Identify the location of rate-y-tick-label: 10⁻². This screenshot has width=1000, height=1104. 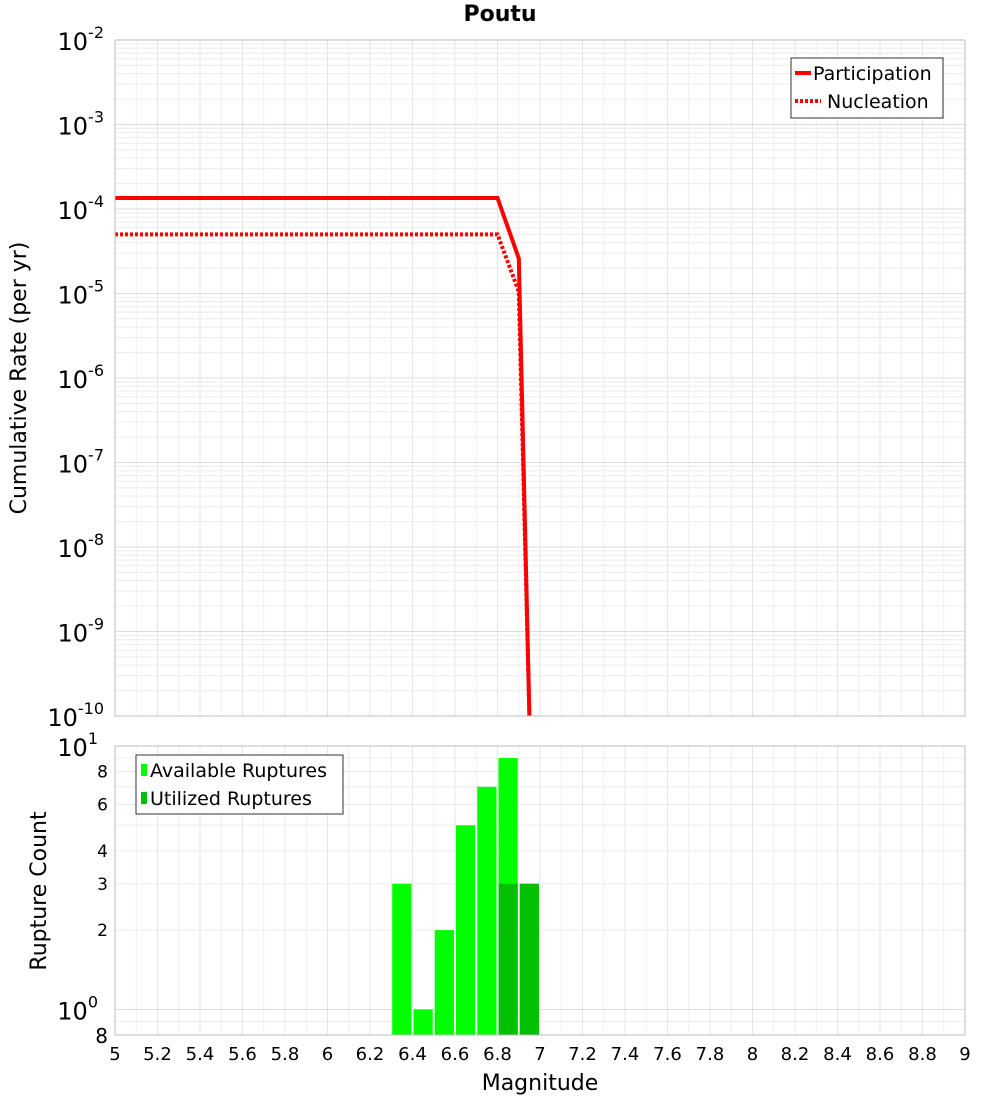
(81, 39).